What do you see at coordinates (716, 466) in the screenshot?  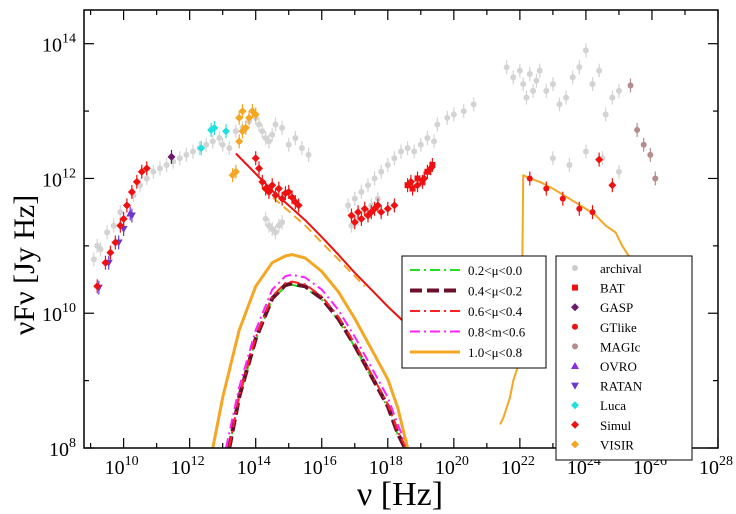 I see `x-tick-label: 1028` at bounding box center [716, 466].